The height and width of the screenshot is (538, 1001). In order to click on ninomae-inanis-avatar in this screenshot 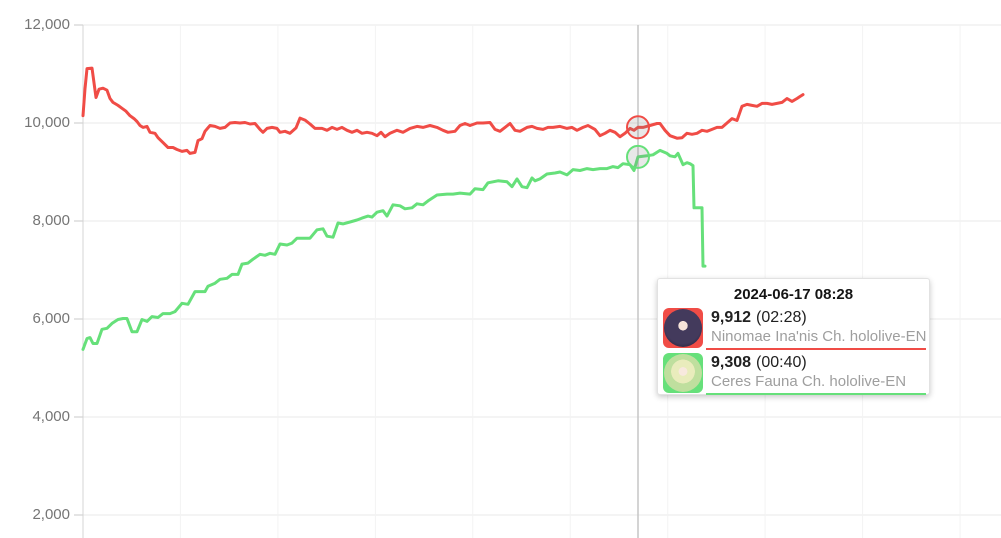, I will do `click(683, 328)`.